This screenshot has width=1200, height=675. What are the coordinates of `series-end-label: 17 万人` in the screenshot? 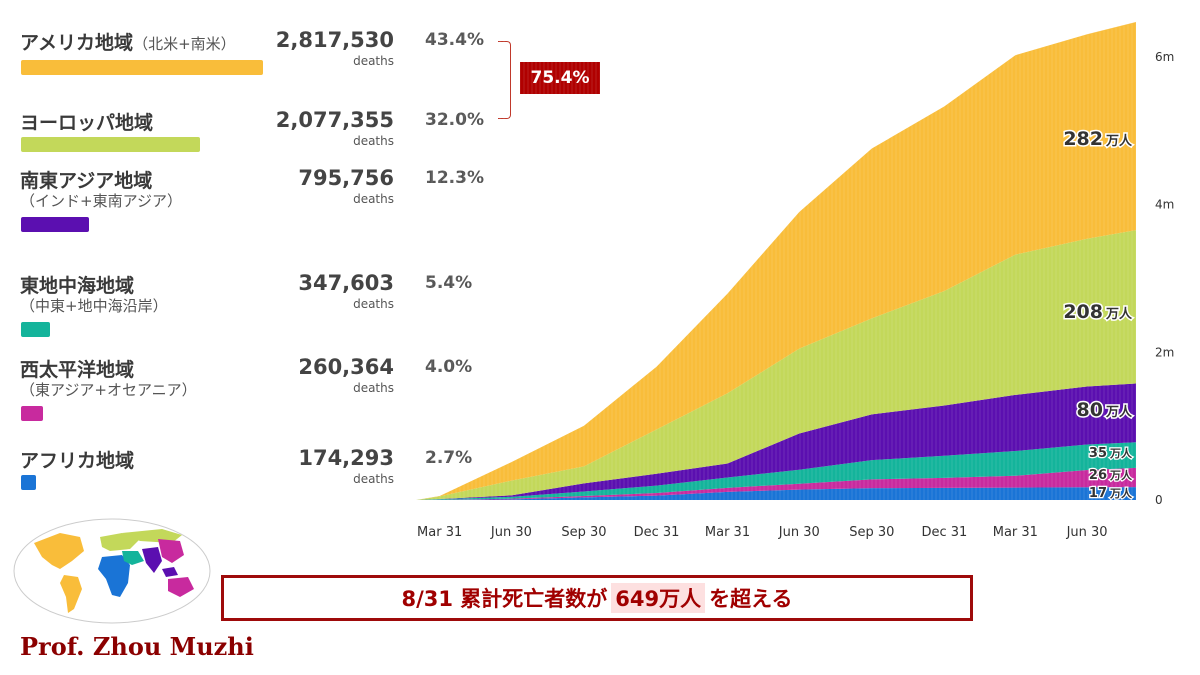 It's located at (1111, 493).